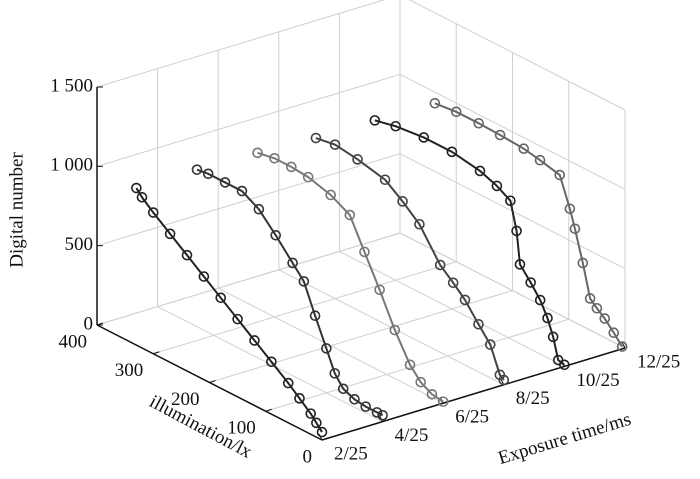  Describe the element at coordinates (79, 244) in the screenshot. I see `z-tick-label: 500` at that location.